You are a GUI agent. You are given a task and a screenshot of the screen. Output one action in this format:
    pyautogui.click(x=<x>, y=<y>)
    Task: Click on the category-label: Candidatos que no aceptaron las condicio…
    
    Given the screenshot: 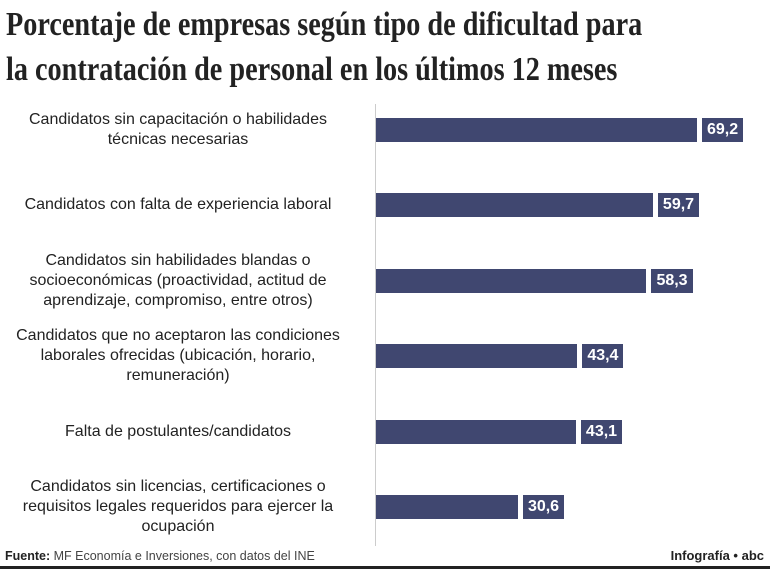 What is the action you would take?
    pyautogui.click(x=179, y=356)
    